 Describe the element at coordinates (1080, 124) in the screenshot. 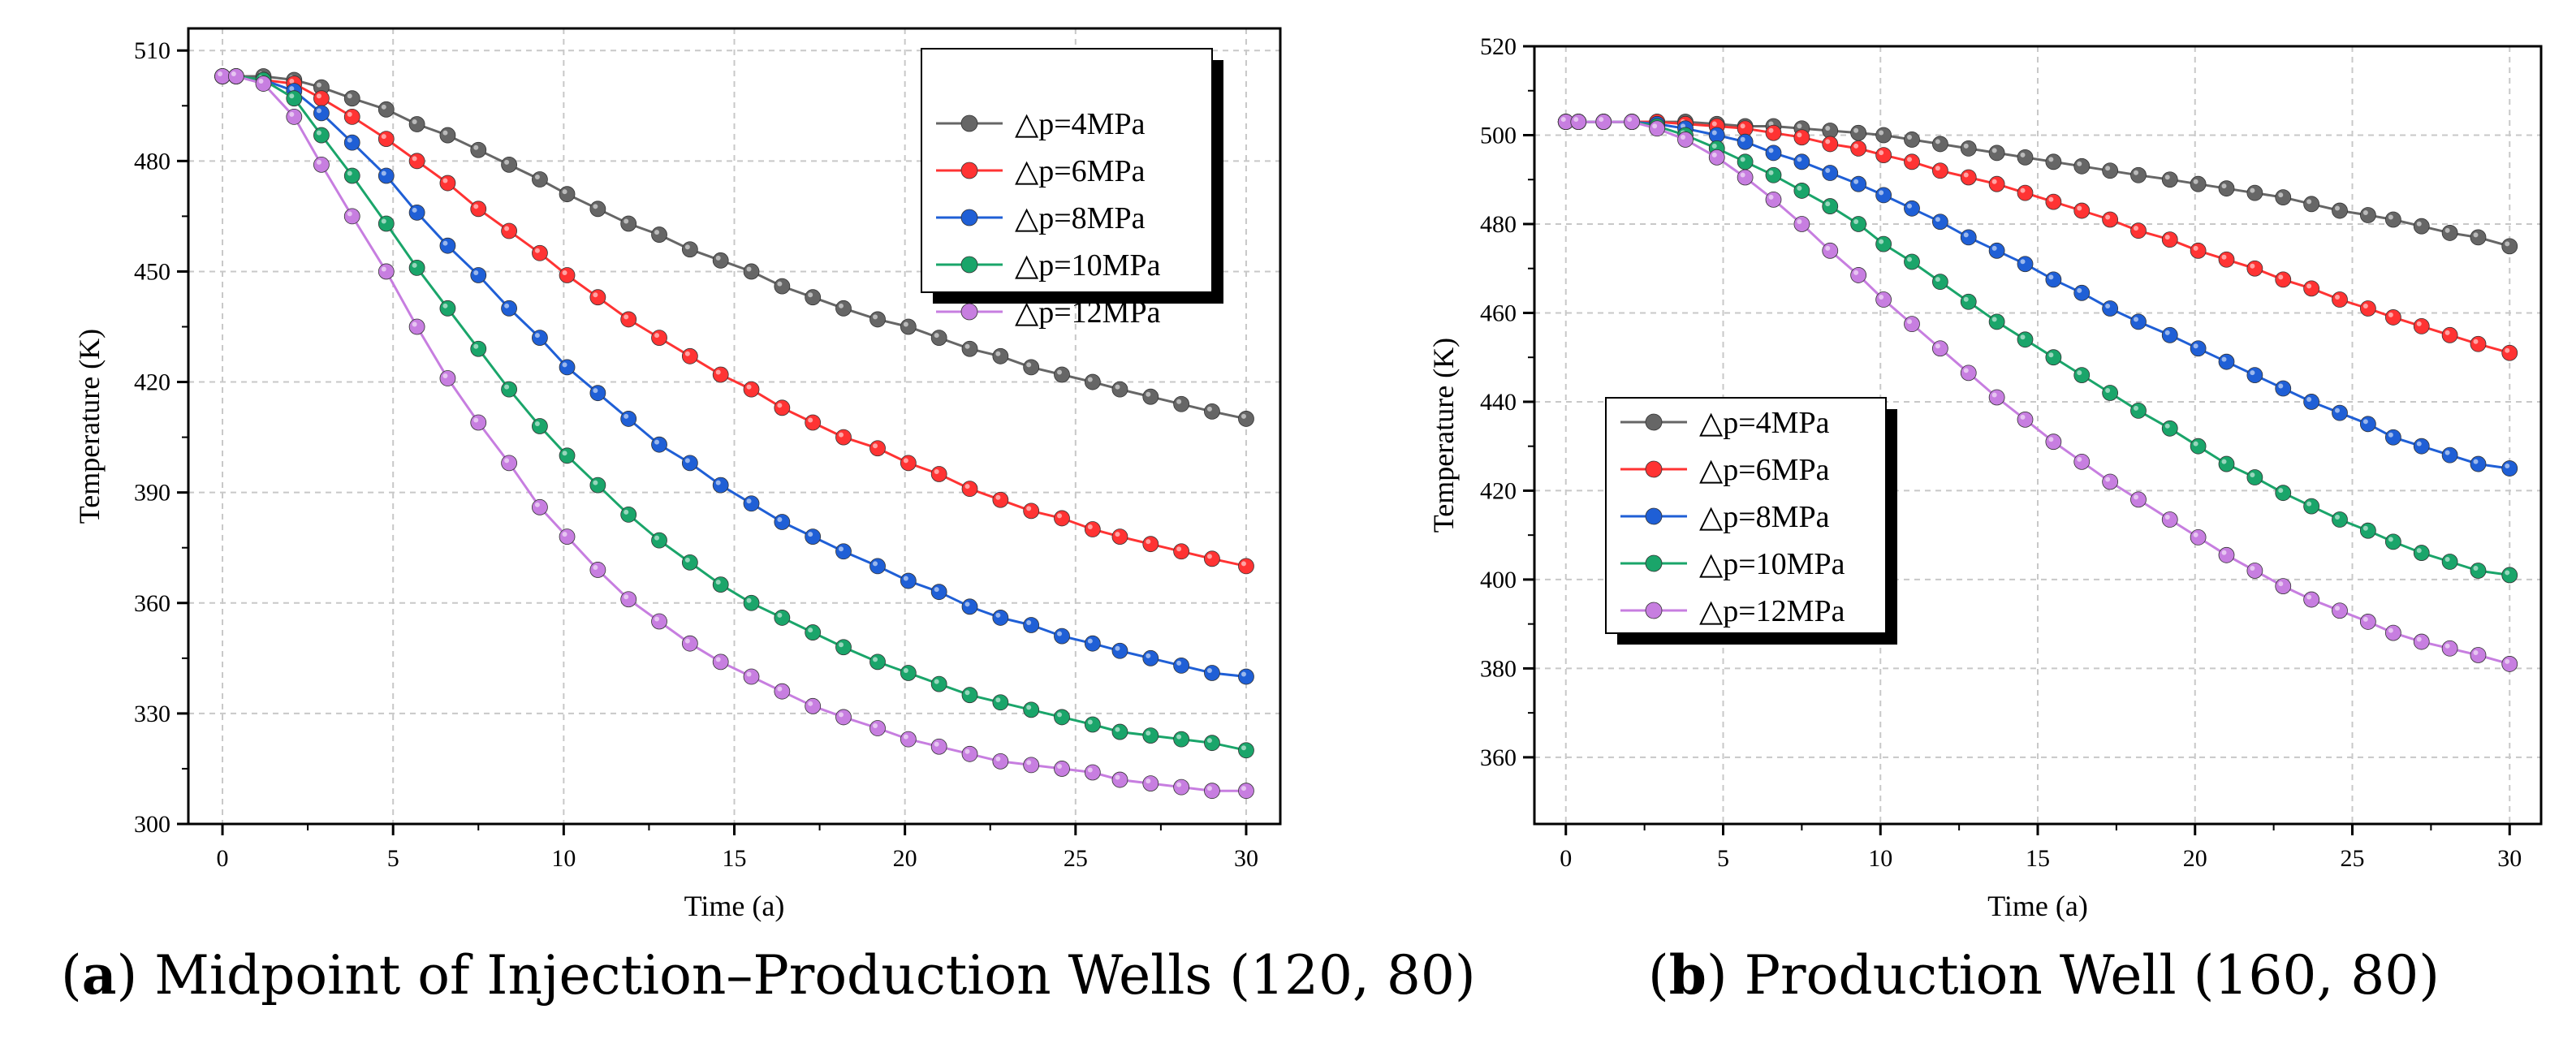

I see `legend-label: △p=4MPa` at that location.